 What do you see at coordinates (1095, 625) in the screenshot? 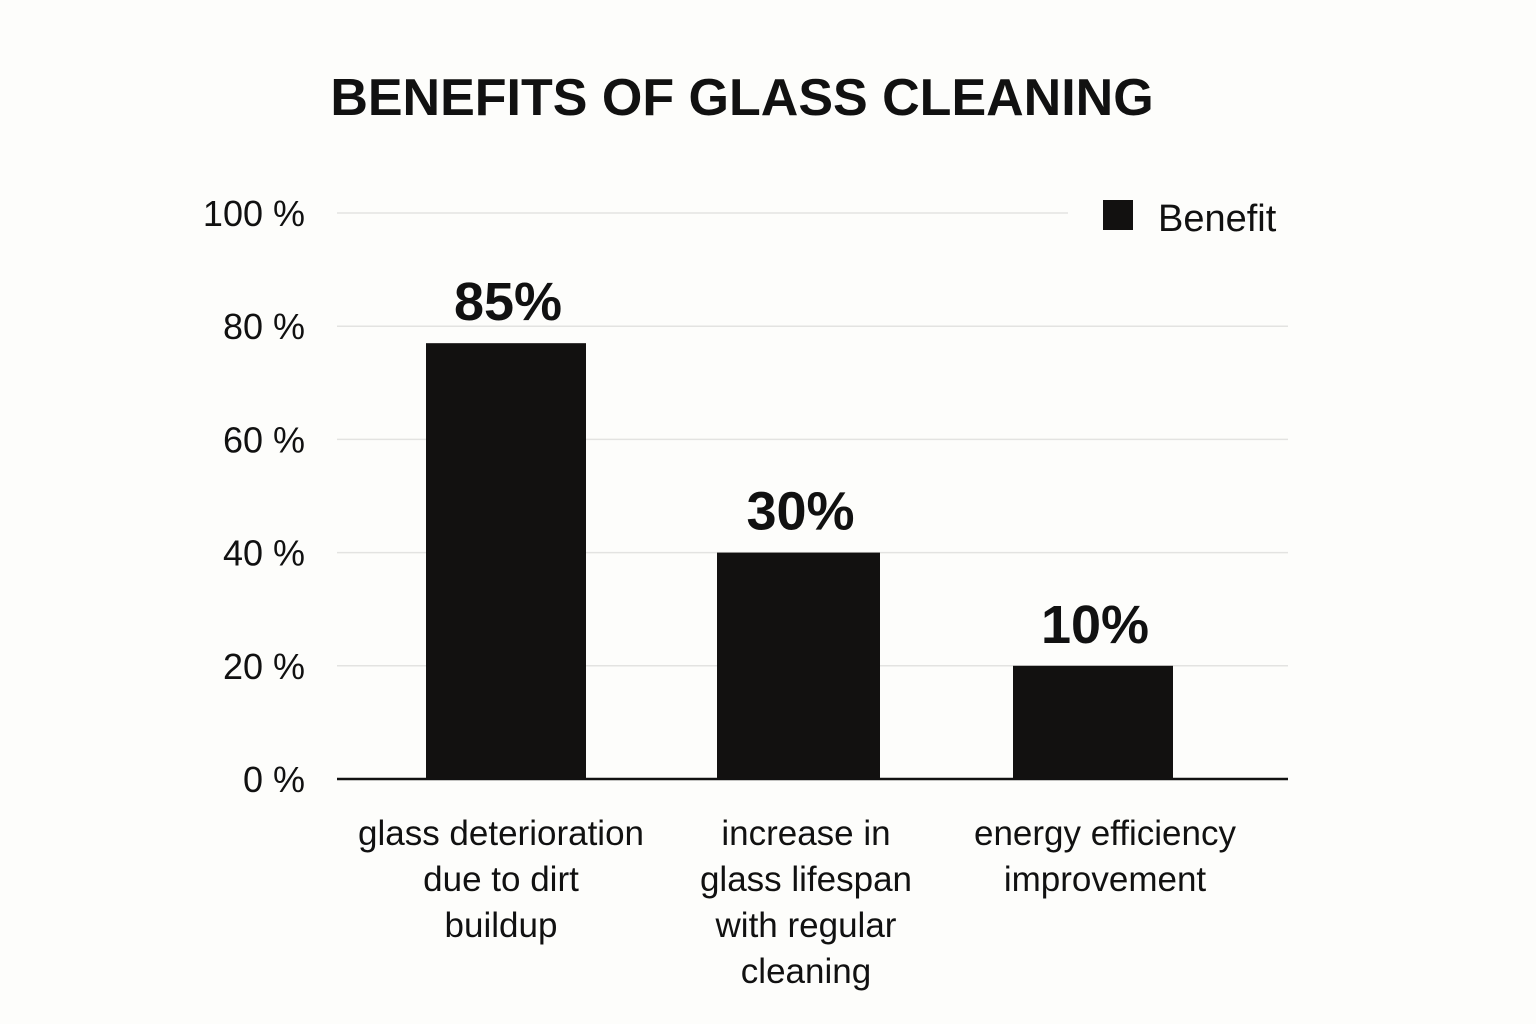
I see `data-label: 10%` at bounding box center [1095, 625].